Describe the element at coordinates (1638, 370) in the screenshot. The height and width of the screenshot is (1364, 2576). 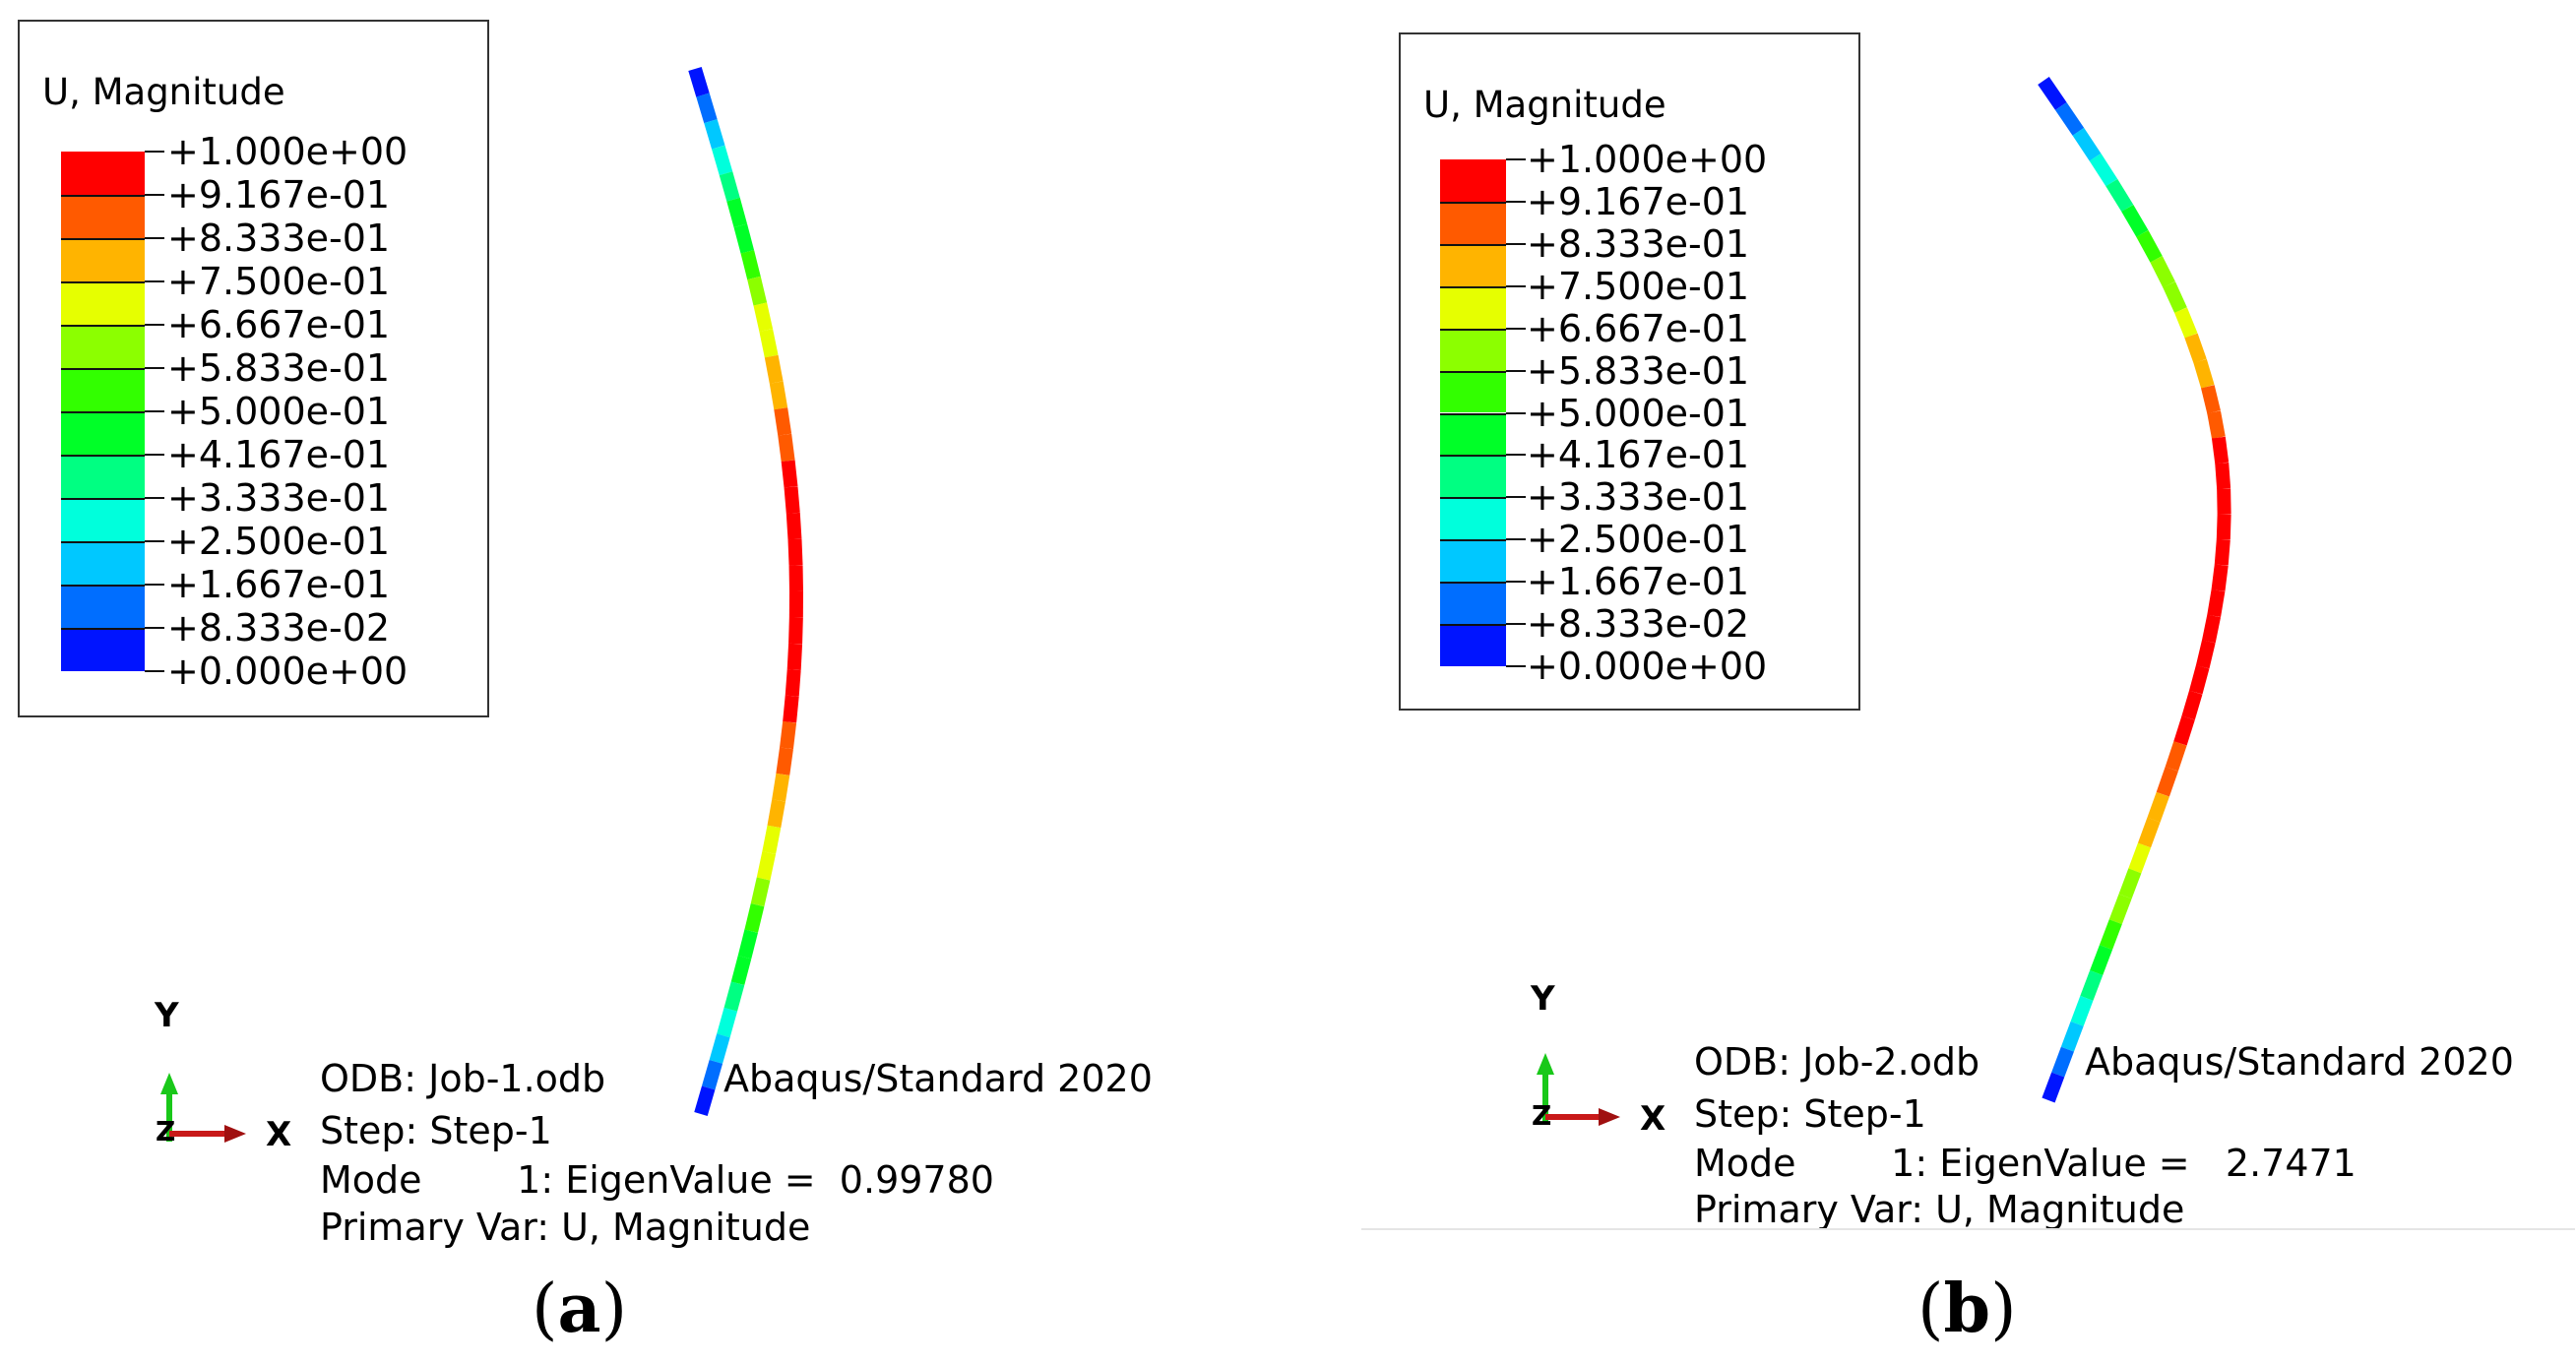
I see `legend-tick-label: +5.833e-01` at that location.